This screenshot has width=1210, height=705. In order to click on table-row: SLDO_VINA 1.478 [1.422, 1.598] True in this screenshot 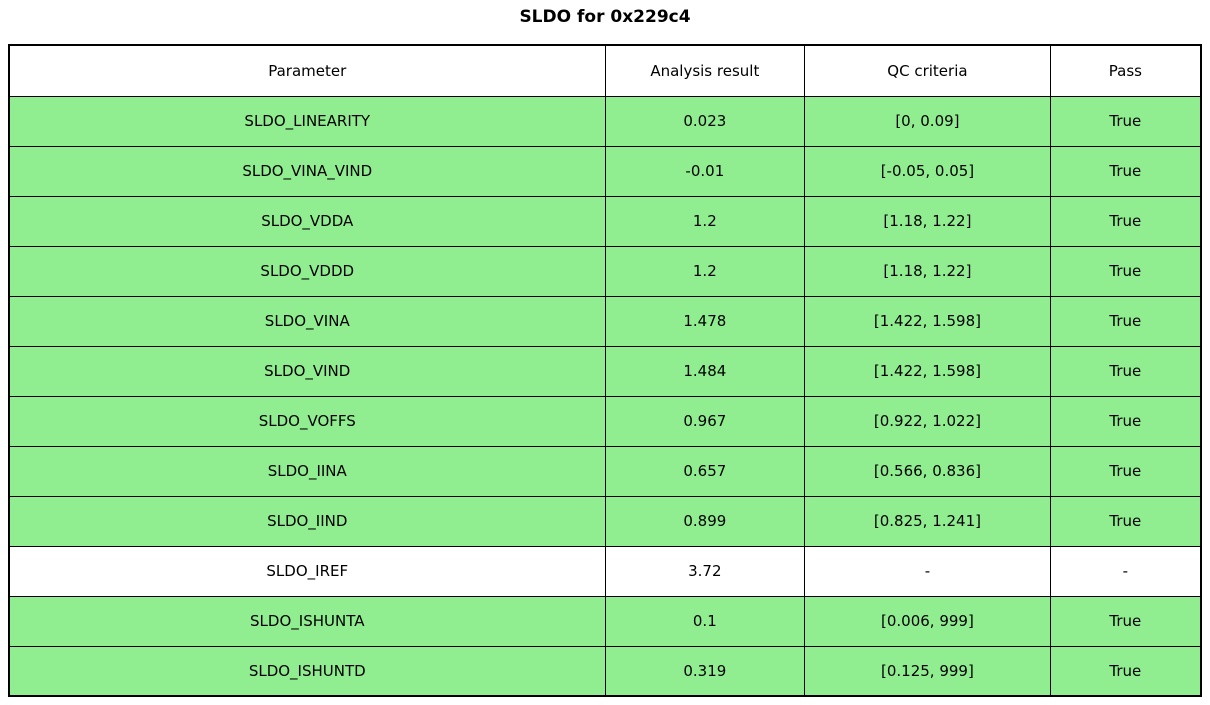, I will do `click(605, 321)`.